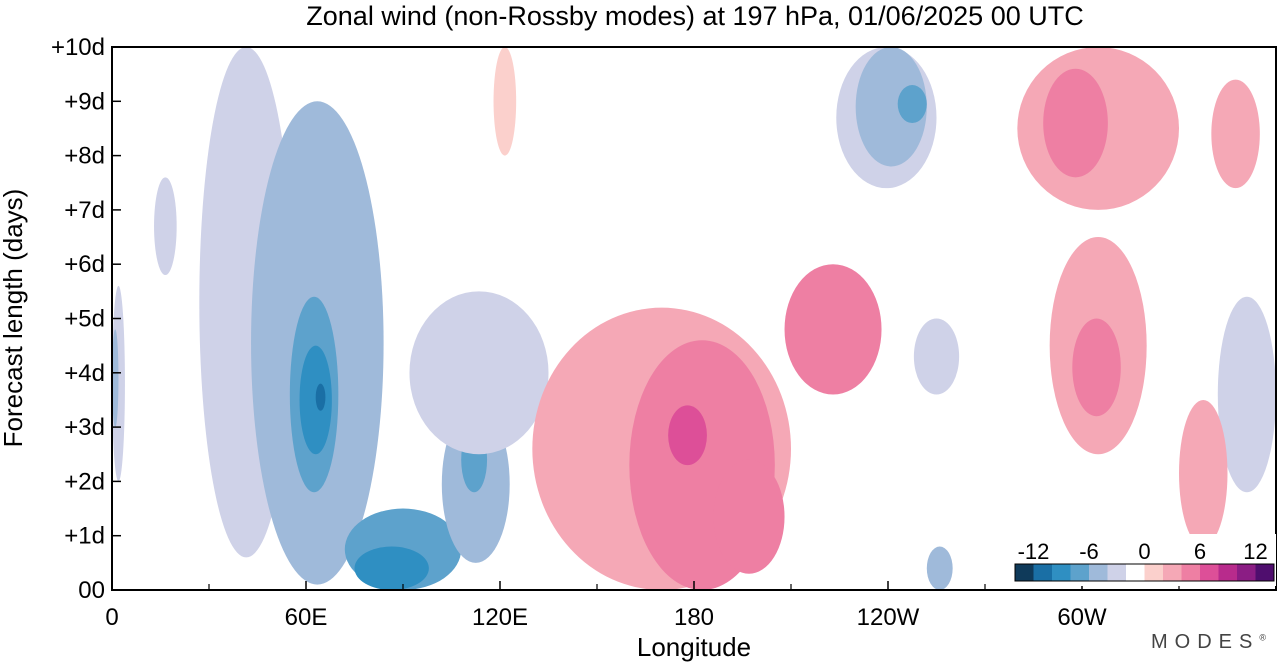 Image resolution: width=1280 pixels, height=664 pixels. What do you see at coordinates (84, 536) in the screenshot?
I see `y-tick-label-1: +1d` at bounding box center [84, 536].